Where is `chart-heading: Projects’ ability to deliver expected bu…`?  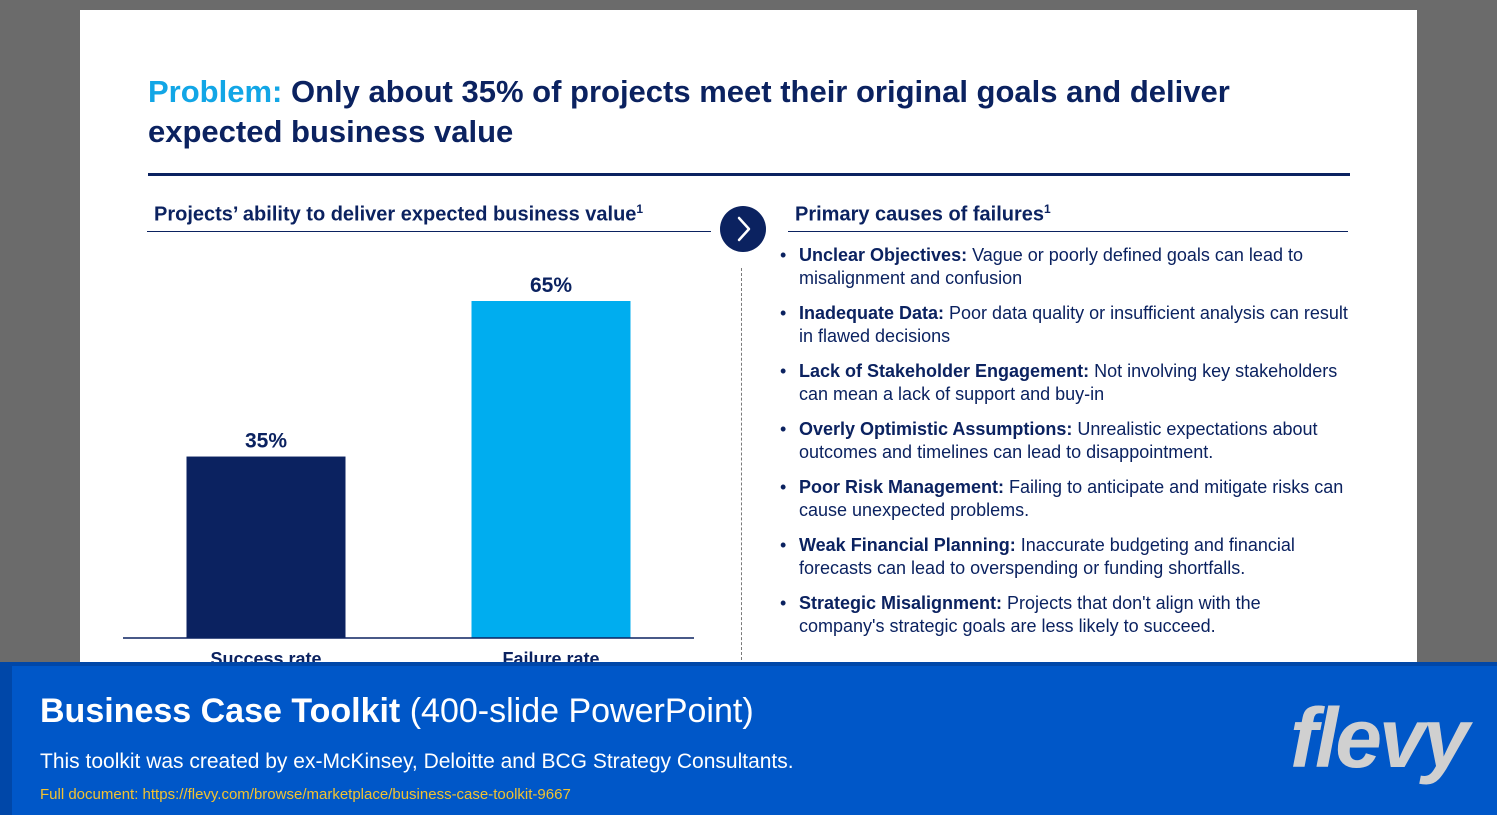
chart-heading: Projects’ ability to deliver expected bu… is located at coordinates (398, 214).